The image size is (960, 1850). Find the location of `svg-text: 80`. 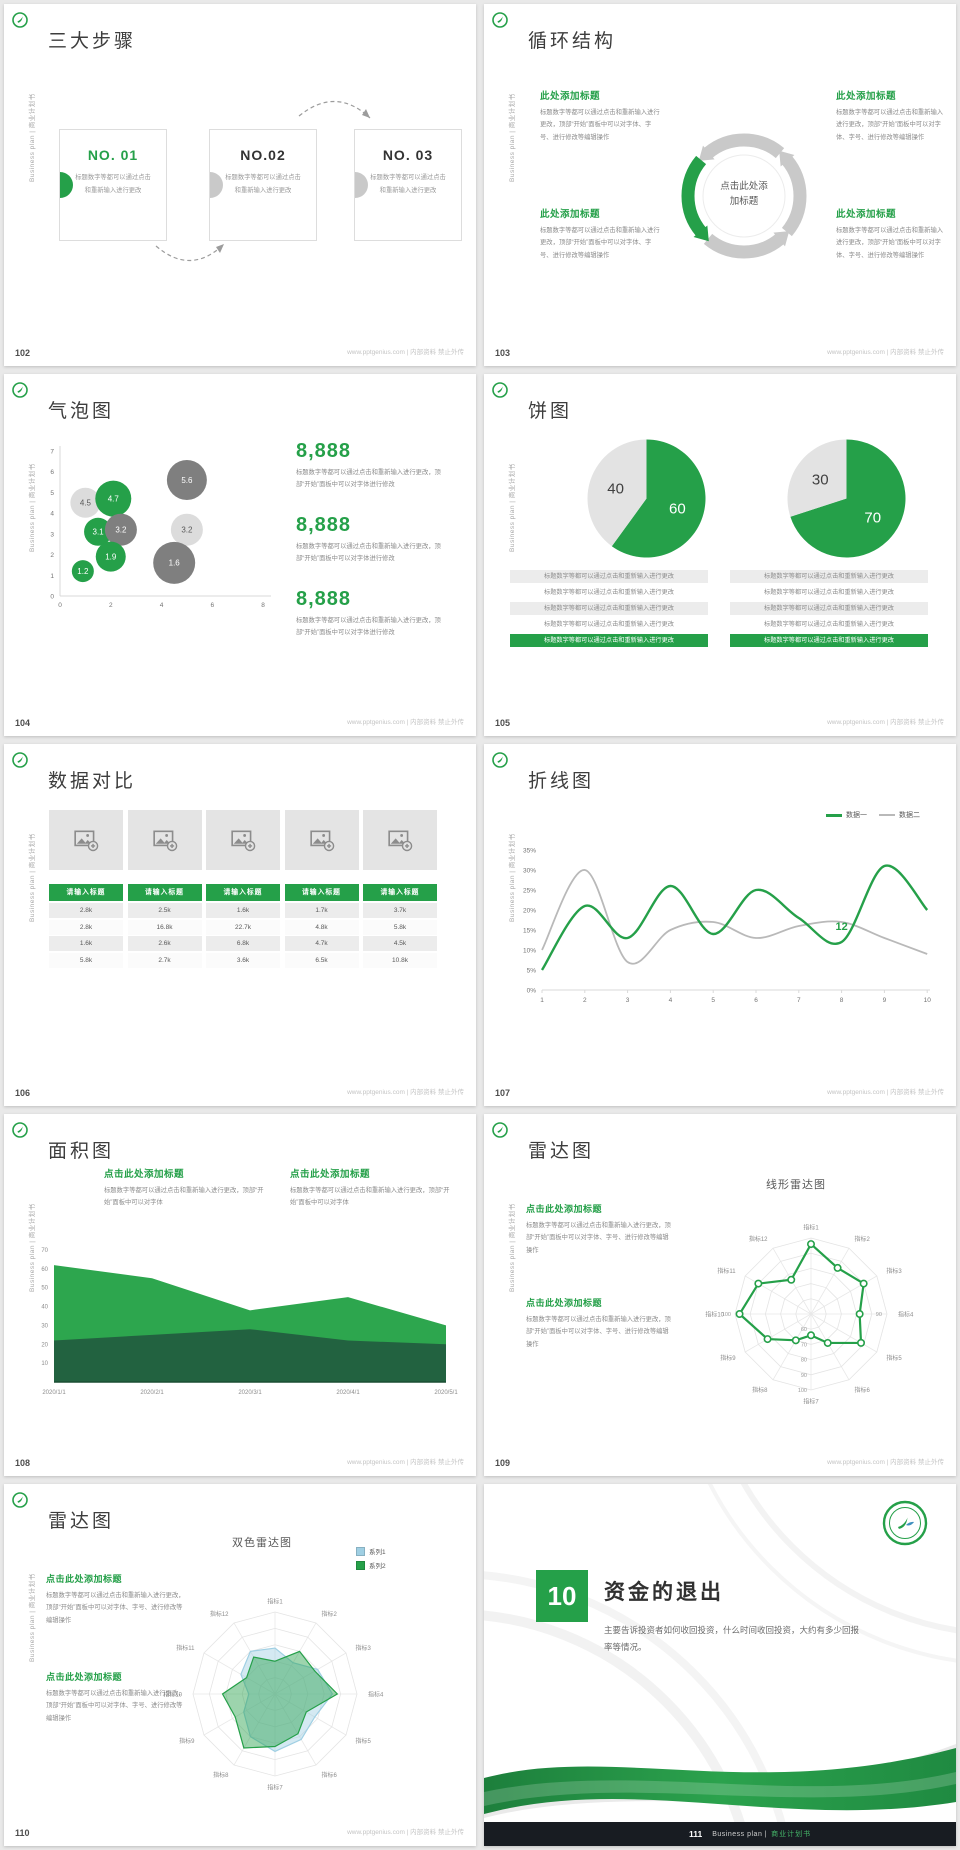

svg-text: 80 is located at coordinates (804, 1361).